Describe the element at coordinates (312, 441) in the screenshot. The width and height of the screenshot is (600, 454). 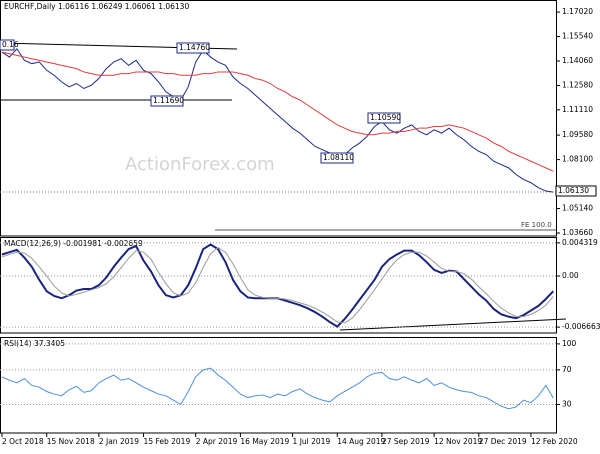
I see `x-tick-label: 1 Jul 2019` at that location.